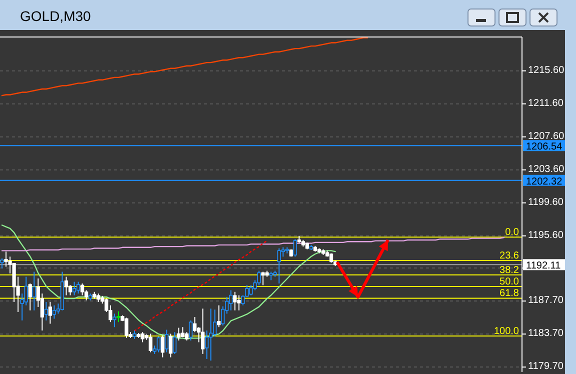 The width and height of the screenshot is (576, 374). I want to click on ref-line-label: 1192.11, so click(544, 266).